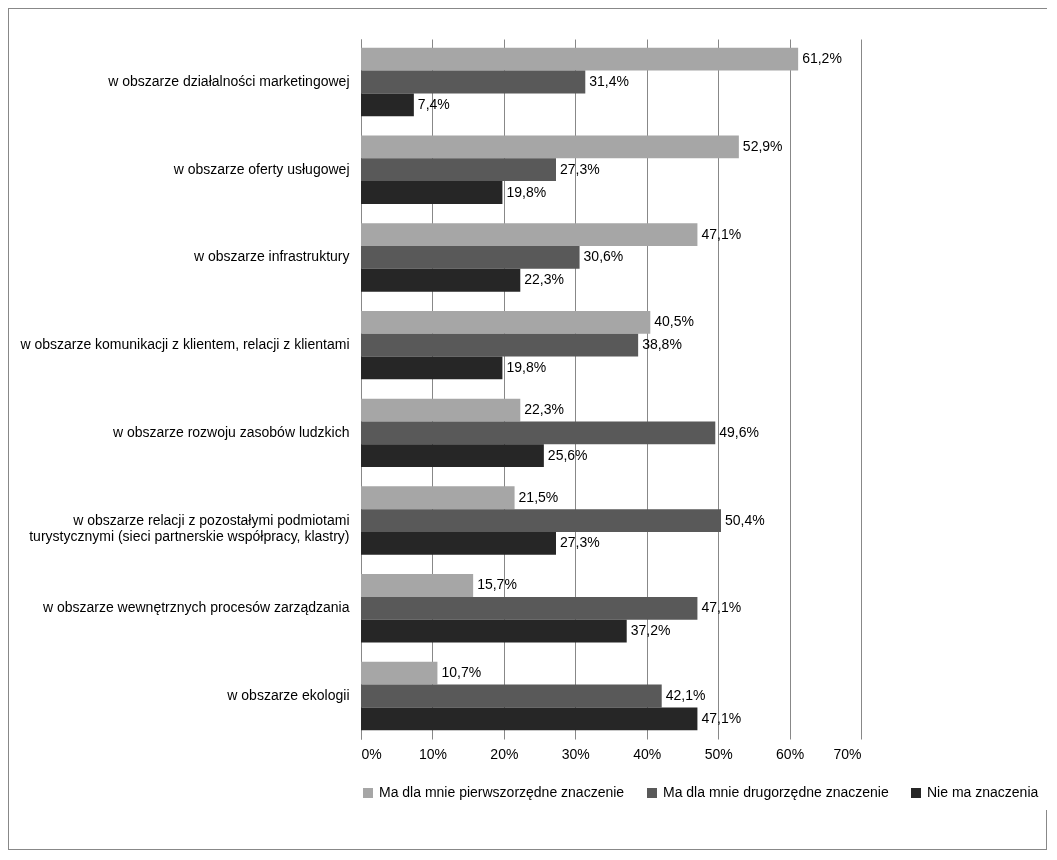 This screenshot has width=1057, height=860. Describe the element at coordinates (502, 792) in the screenshot. I see `legend-label: Ma dla mnie pierwszorzędne znaczenie` at that location.